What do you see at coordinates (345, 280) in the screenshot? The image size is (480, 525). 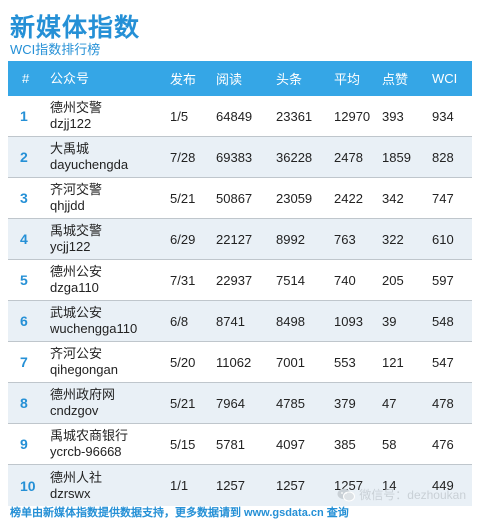 I see `row-average: 740` at bounding box center [345, 280].